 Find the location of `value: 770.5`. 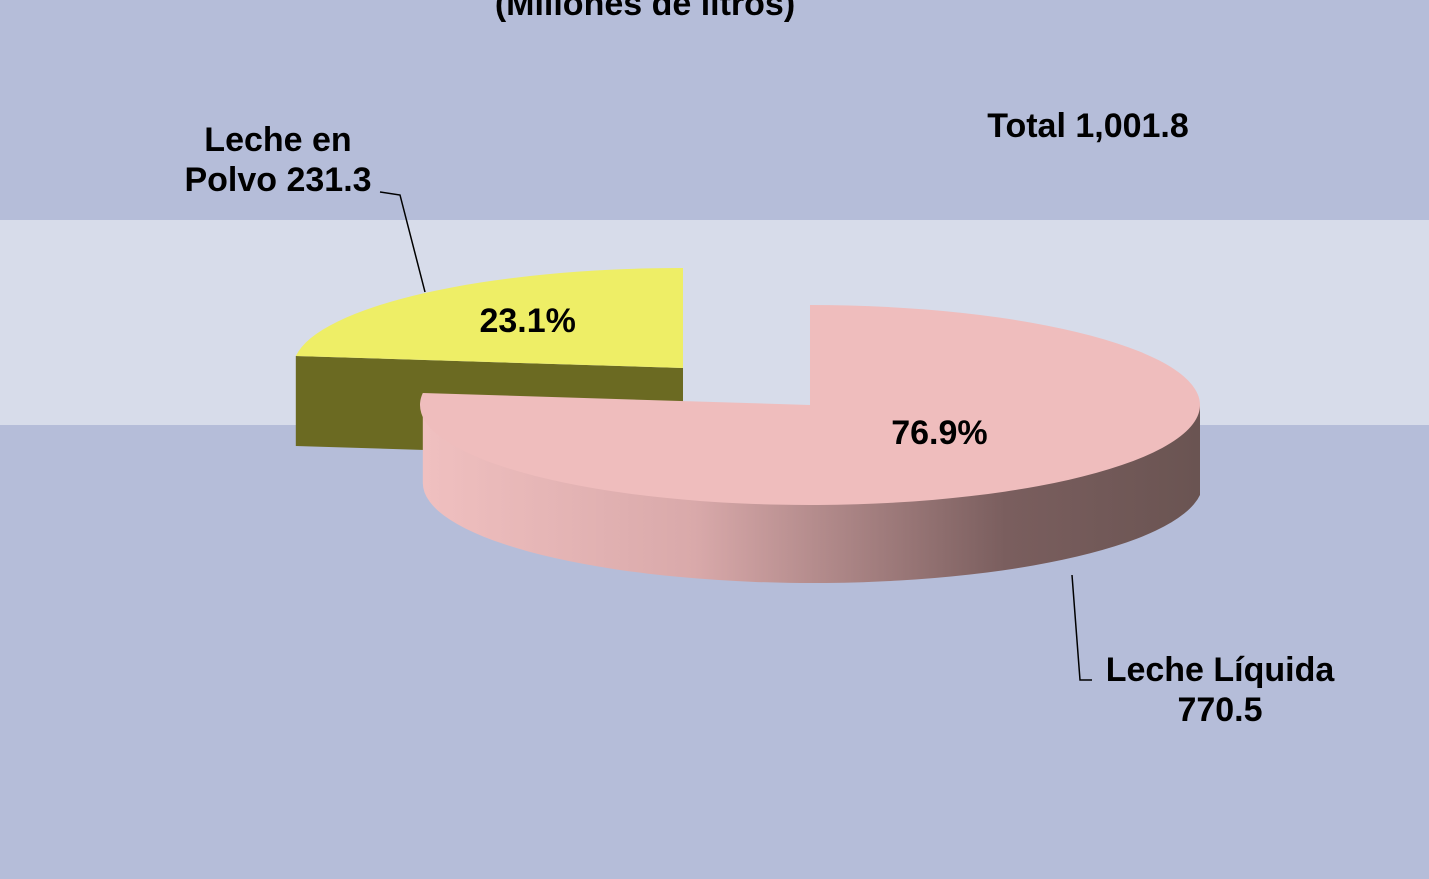

value: 770.5 is located at coordinates (1220, 710).